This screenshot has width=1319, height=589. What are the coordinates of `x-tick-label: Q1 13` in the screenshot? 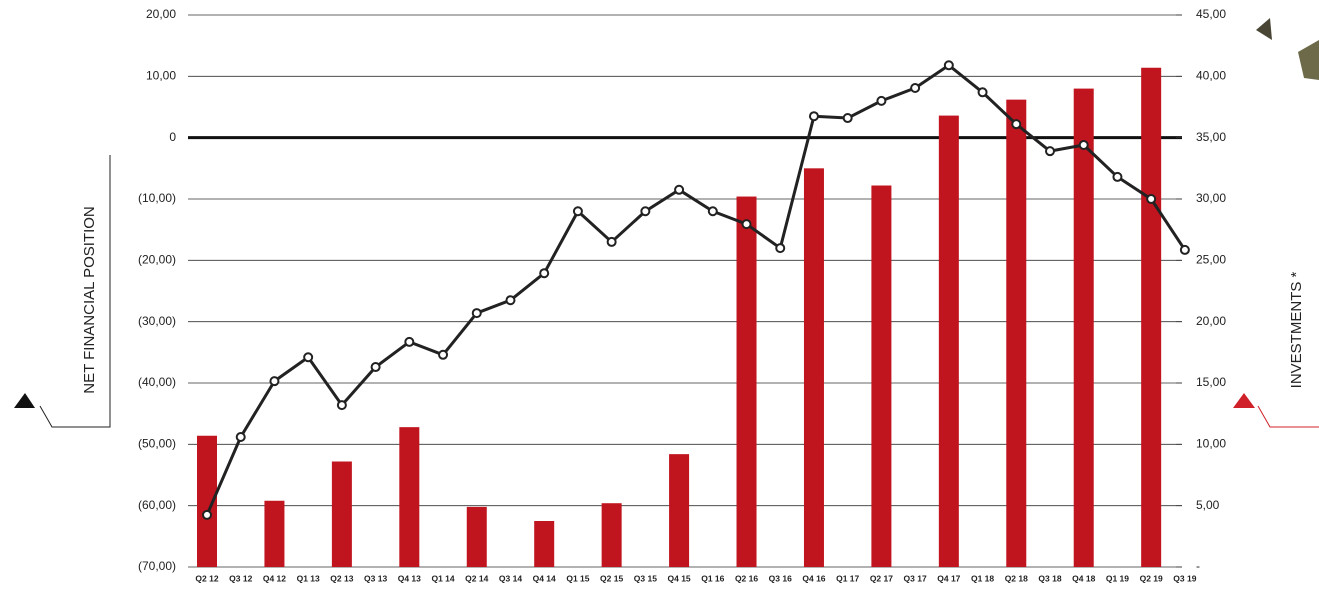 It's located at (308, 578).